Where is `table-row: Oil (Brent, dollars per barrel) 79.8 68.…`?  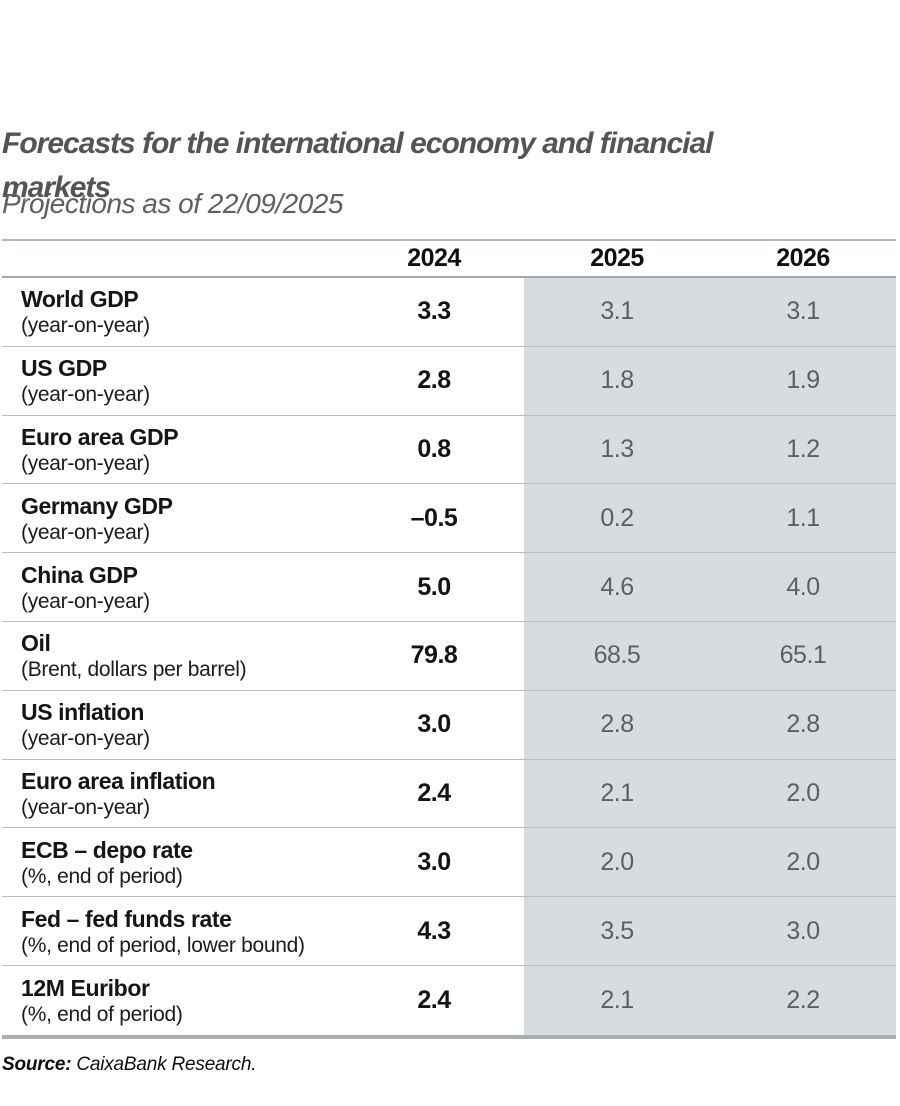 table-row: Oil (Brent, dollars per barrel) 79.8 68.… is located at coordinates (449, 656).